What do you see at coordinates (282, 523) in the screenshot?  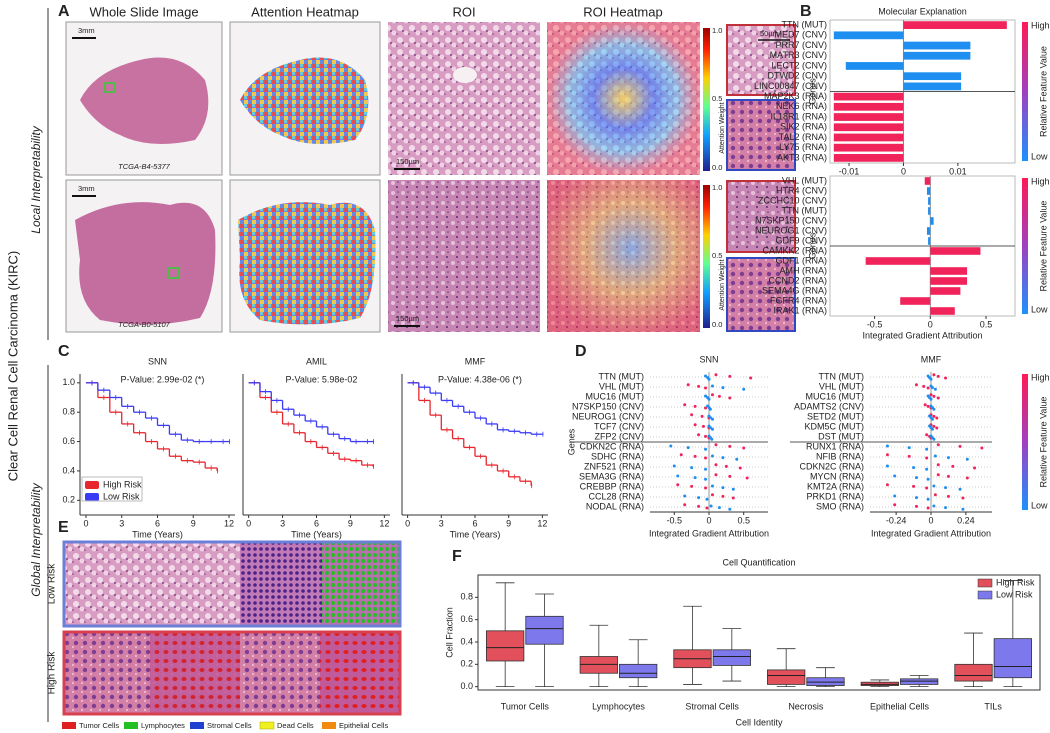 I see `x-tick-label: 3` at bounding box center [282, 523].